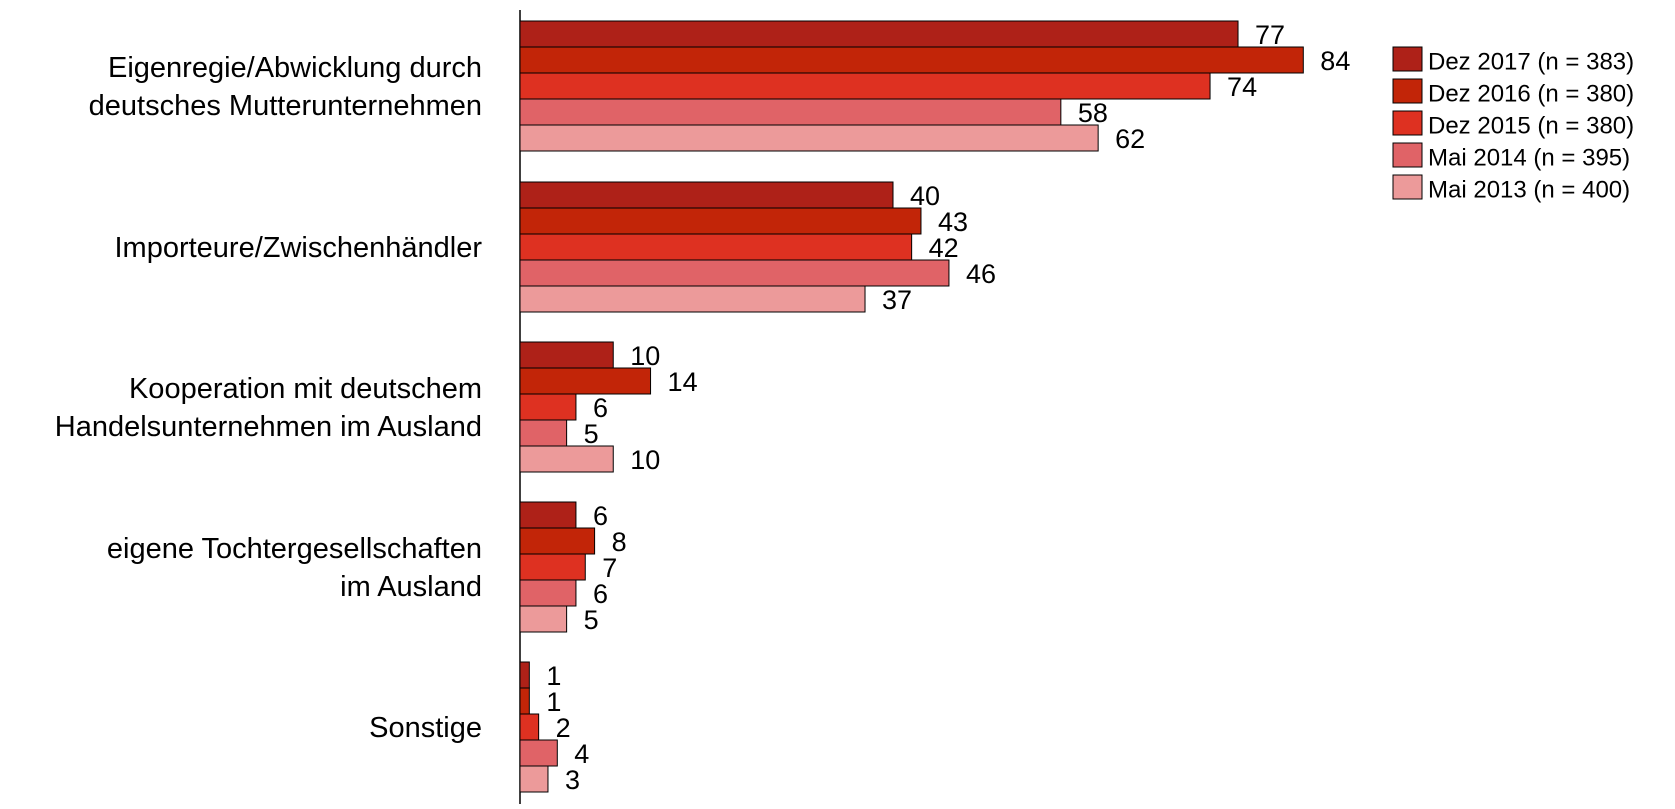 Image resolution: width=1675 pixels, height=809 pixels. Describe the element at coordinates (572, 780) in the screenshot. I see `data-label: 3` at that location.